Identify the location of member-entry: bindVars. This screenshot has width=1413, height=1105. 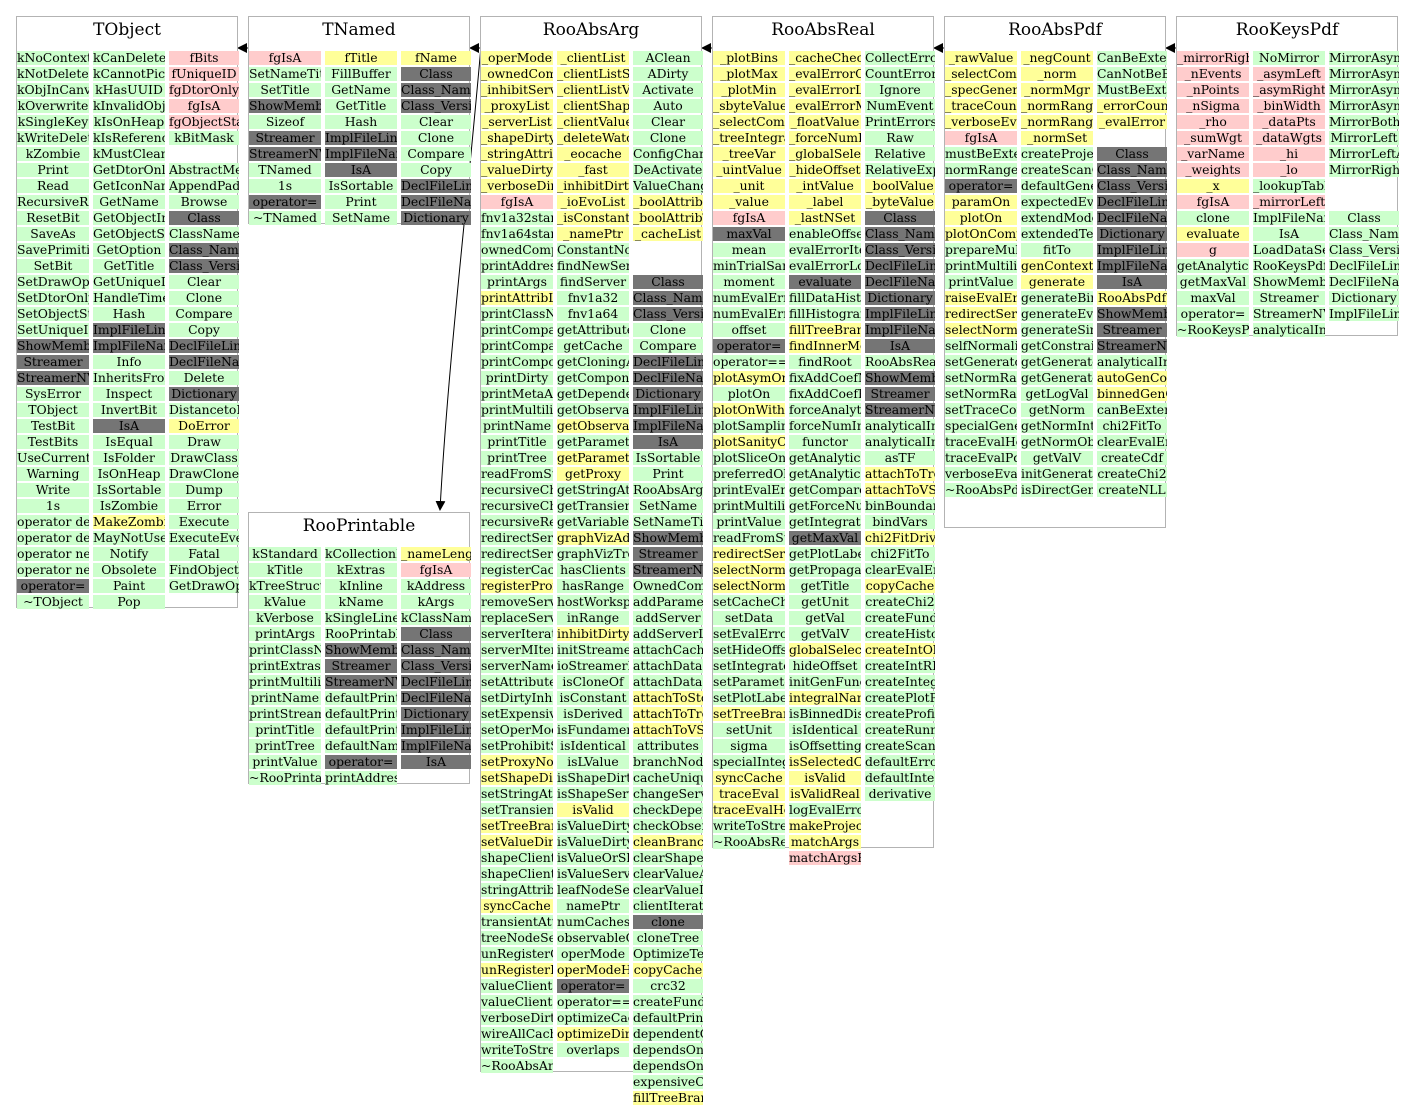
(900, 522).